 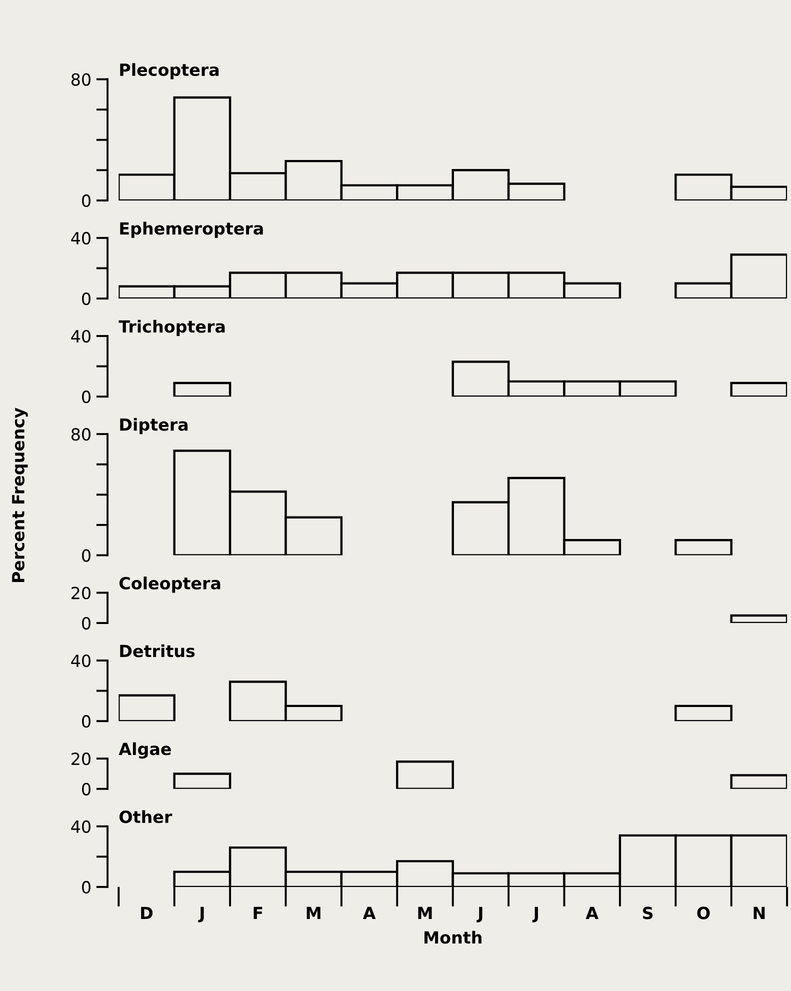 I want to click on x-tick-label: F, so click(x=258, y=913).